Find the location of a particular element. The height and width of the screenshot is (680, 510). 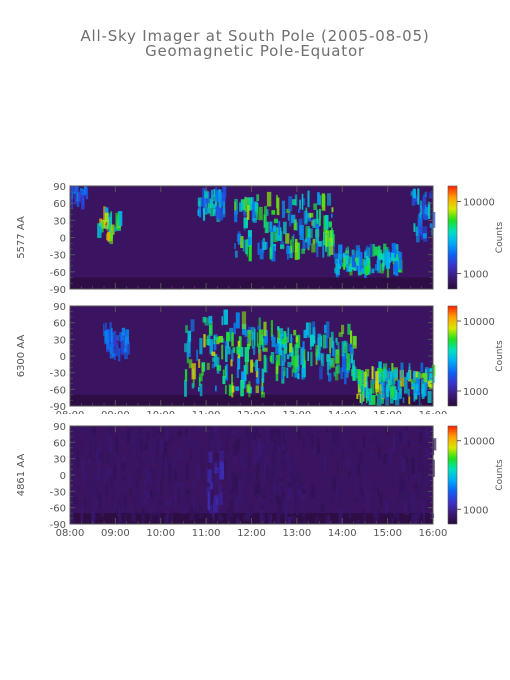

x-tick-label: 15:00 is located at coordinates (387, 533).